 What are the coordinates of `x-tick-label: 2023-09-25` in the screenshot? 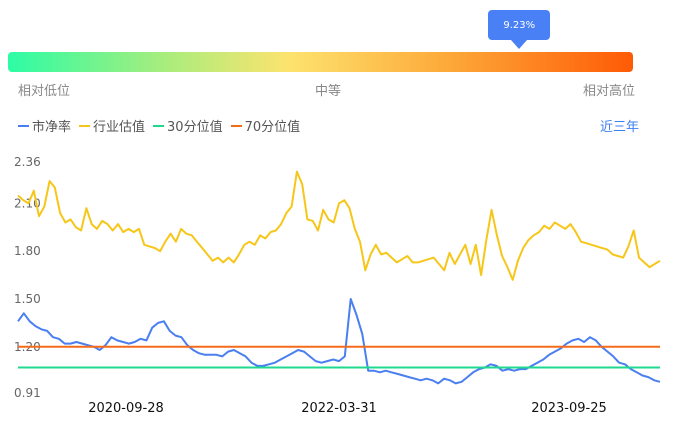 It's located at (569, 408).